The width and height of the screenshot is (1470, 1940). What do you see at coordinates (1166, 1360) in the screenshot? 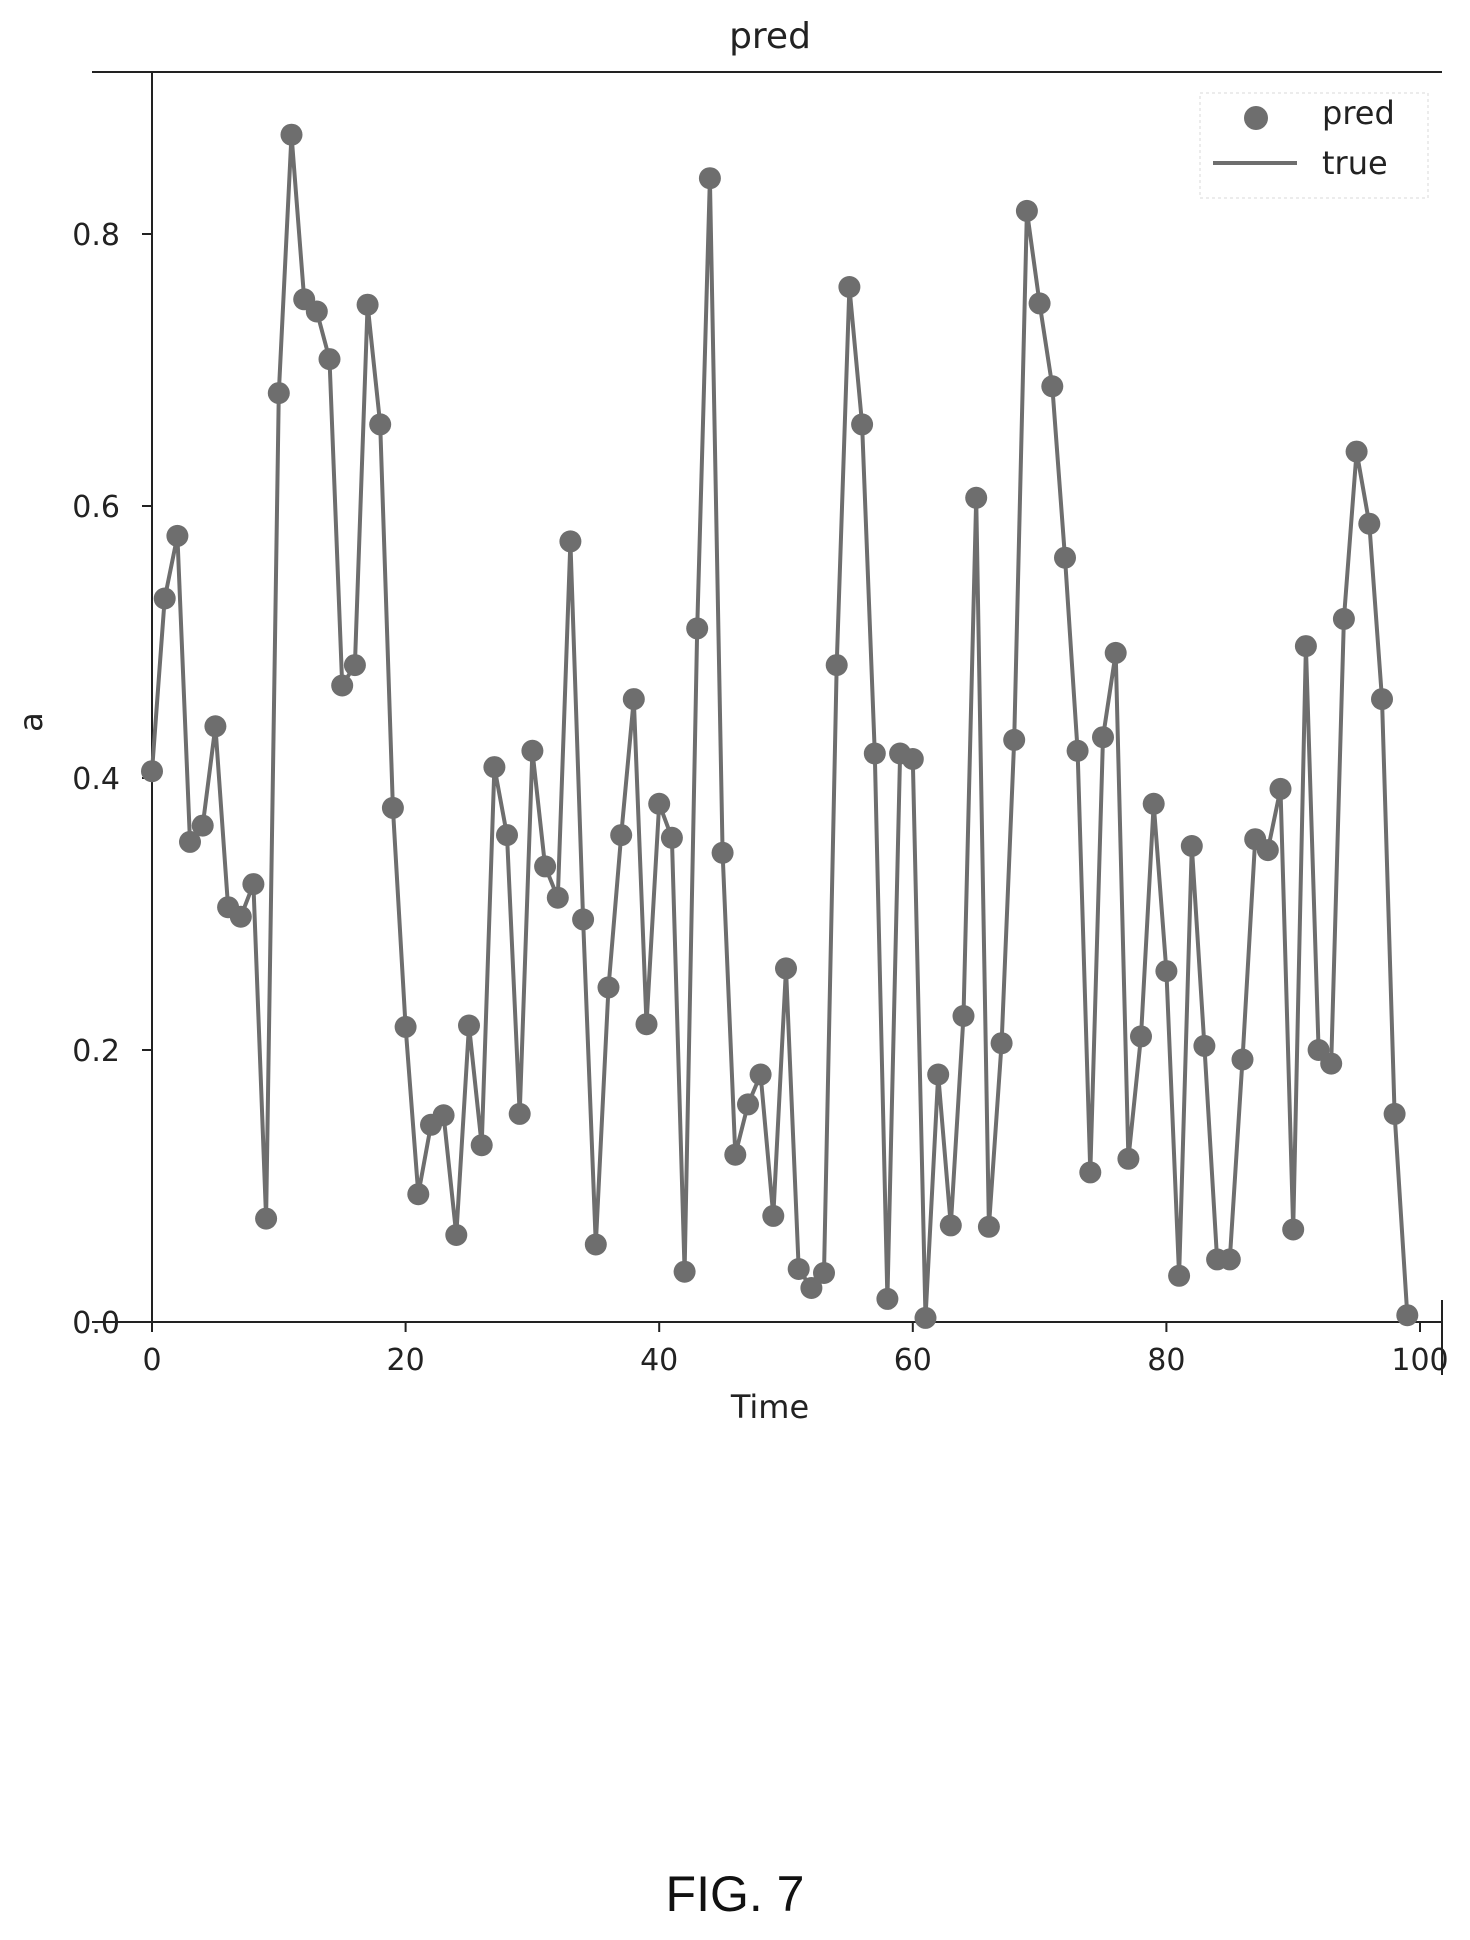
I see `x-tick-label: 80` at bounding box center [1166, 1360].